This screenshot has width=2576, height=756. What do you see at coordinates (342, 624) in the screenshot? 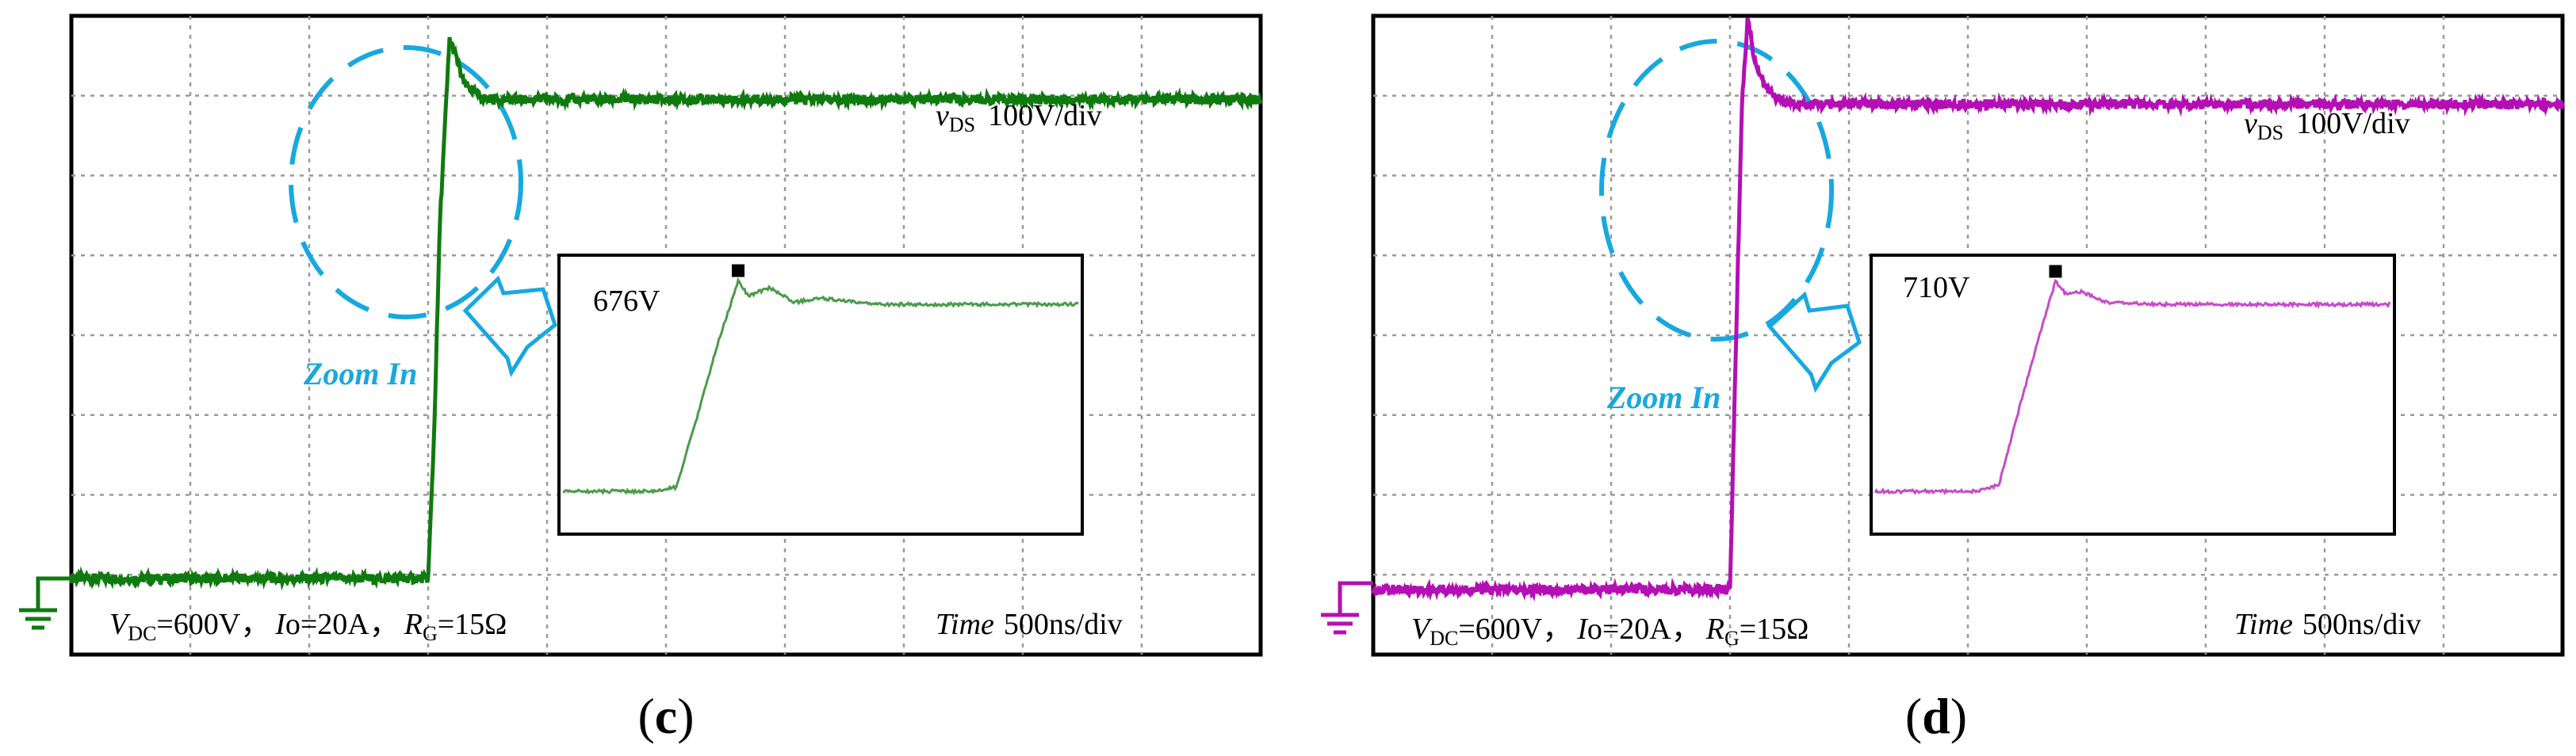
I see `panel-c-io-value: o=20A，` at bounding box center [342, 624].